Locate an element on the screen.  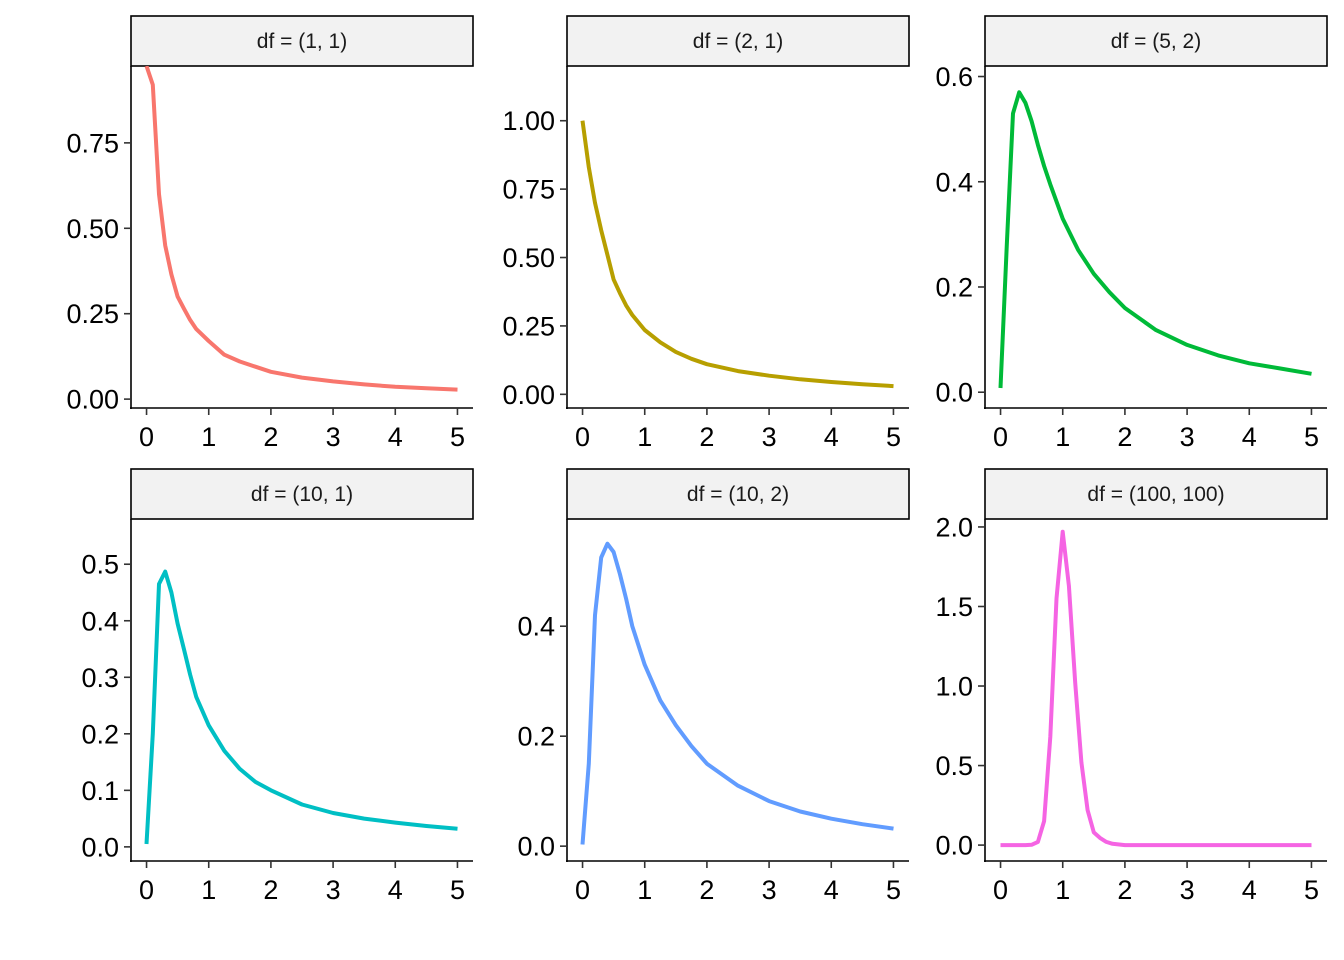
y-tick-label: 2.0 is located at coordinates (954, 527).